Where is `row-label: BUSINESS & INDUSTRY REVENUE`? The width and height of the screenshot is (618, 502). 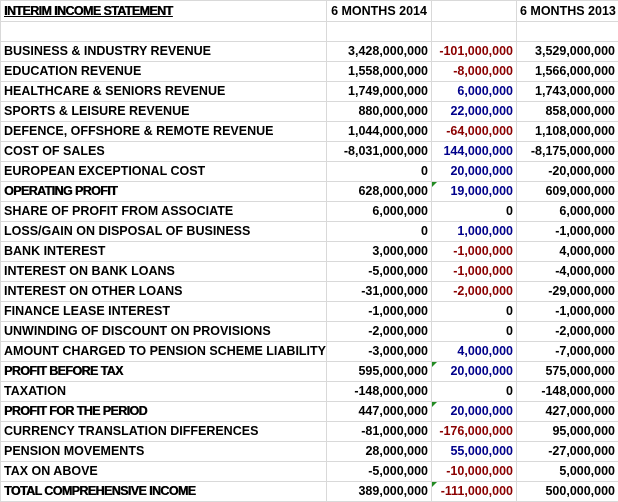 row-label: BUSINESS & INDUSTRY REVENUE is located at coordinates (163, 51).